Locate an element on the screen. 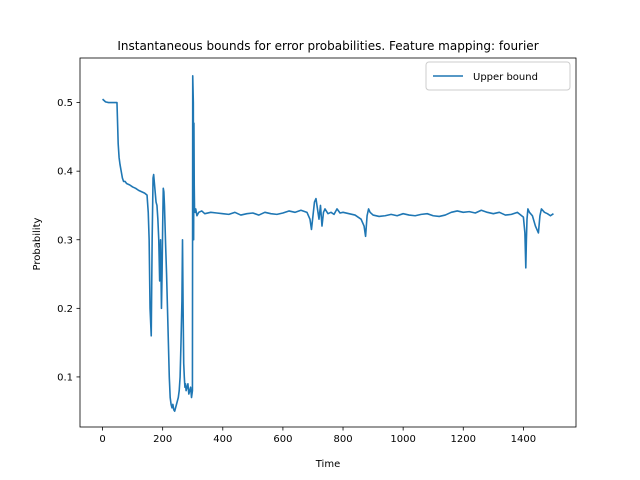 The width and height of the screenshot is (640, 480). y-tick-label: 0.5 is located at coordinates (65, 103).